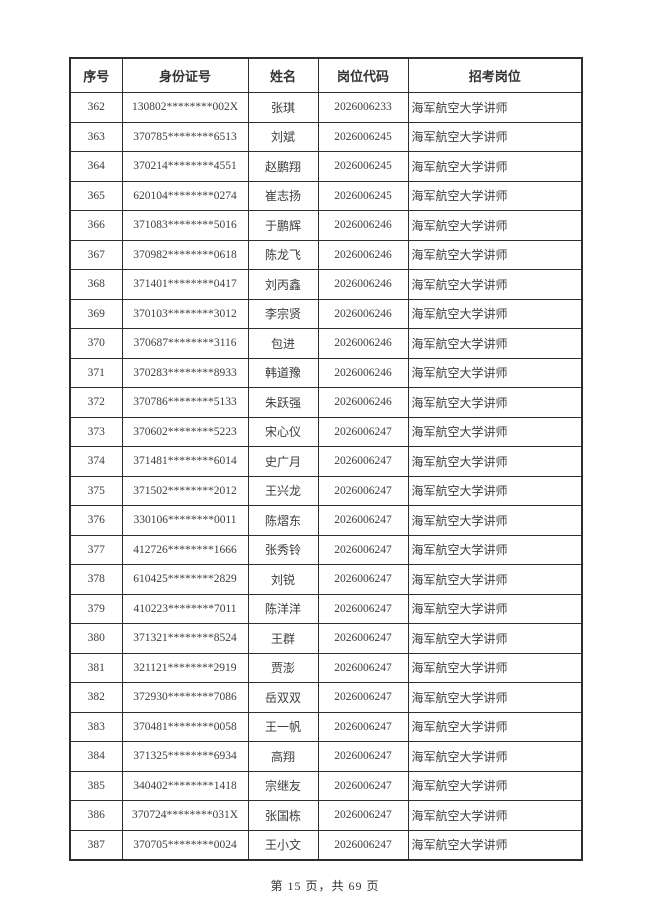 The image size is (650, 919). I want to click on cell-id-number: 370214********4551, so click(185, 166).